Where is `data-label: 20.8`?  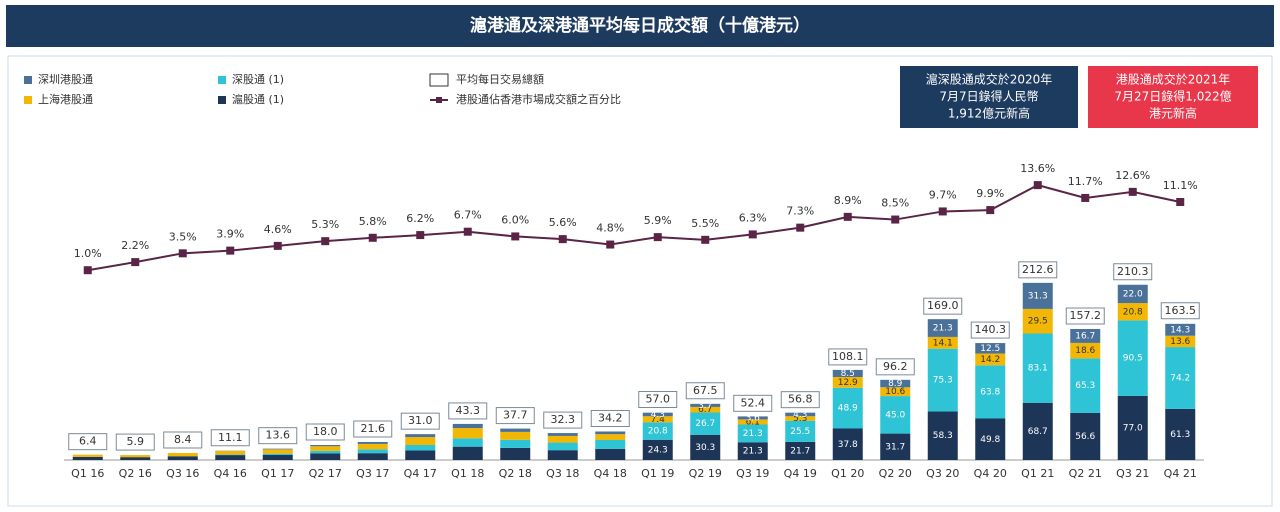
data-label: 20.8 is located at coordinates (658, 432).